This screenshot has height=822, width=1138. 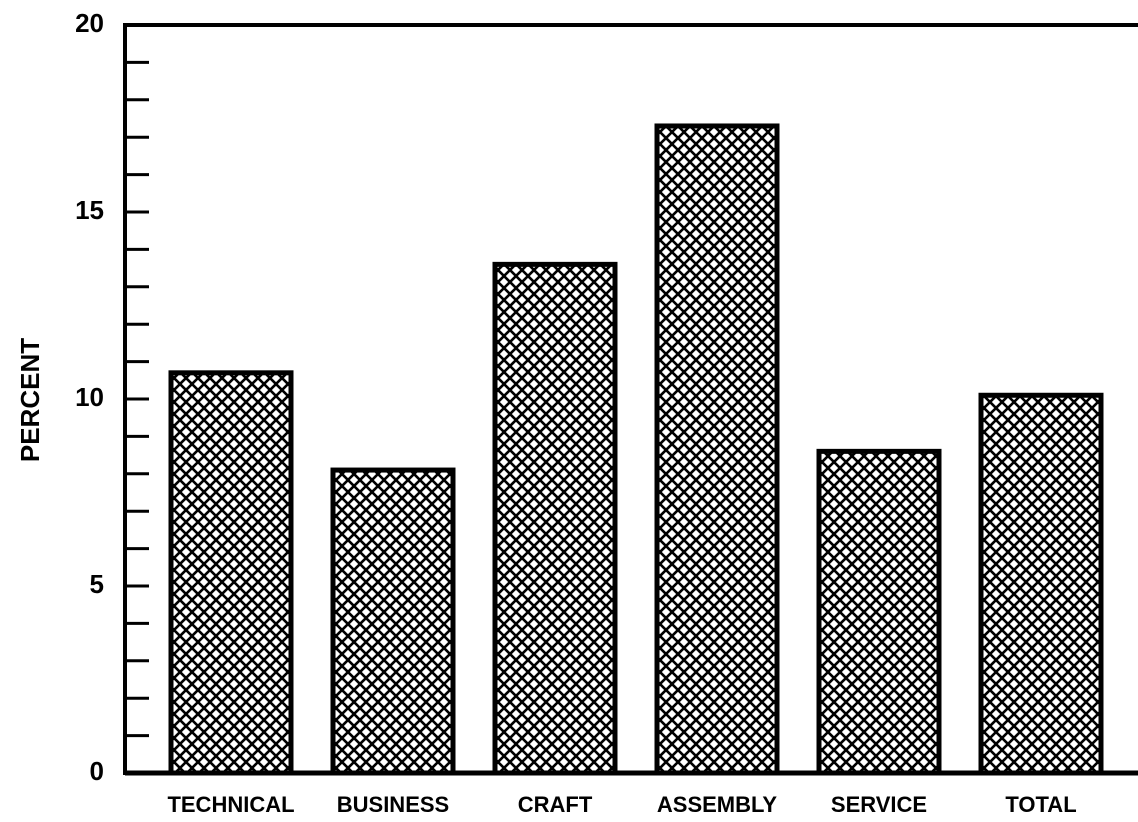 I want to click on x-tick-label: TOTAL, so click(x=1040, y=804).